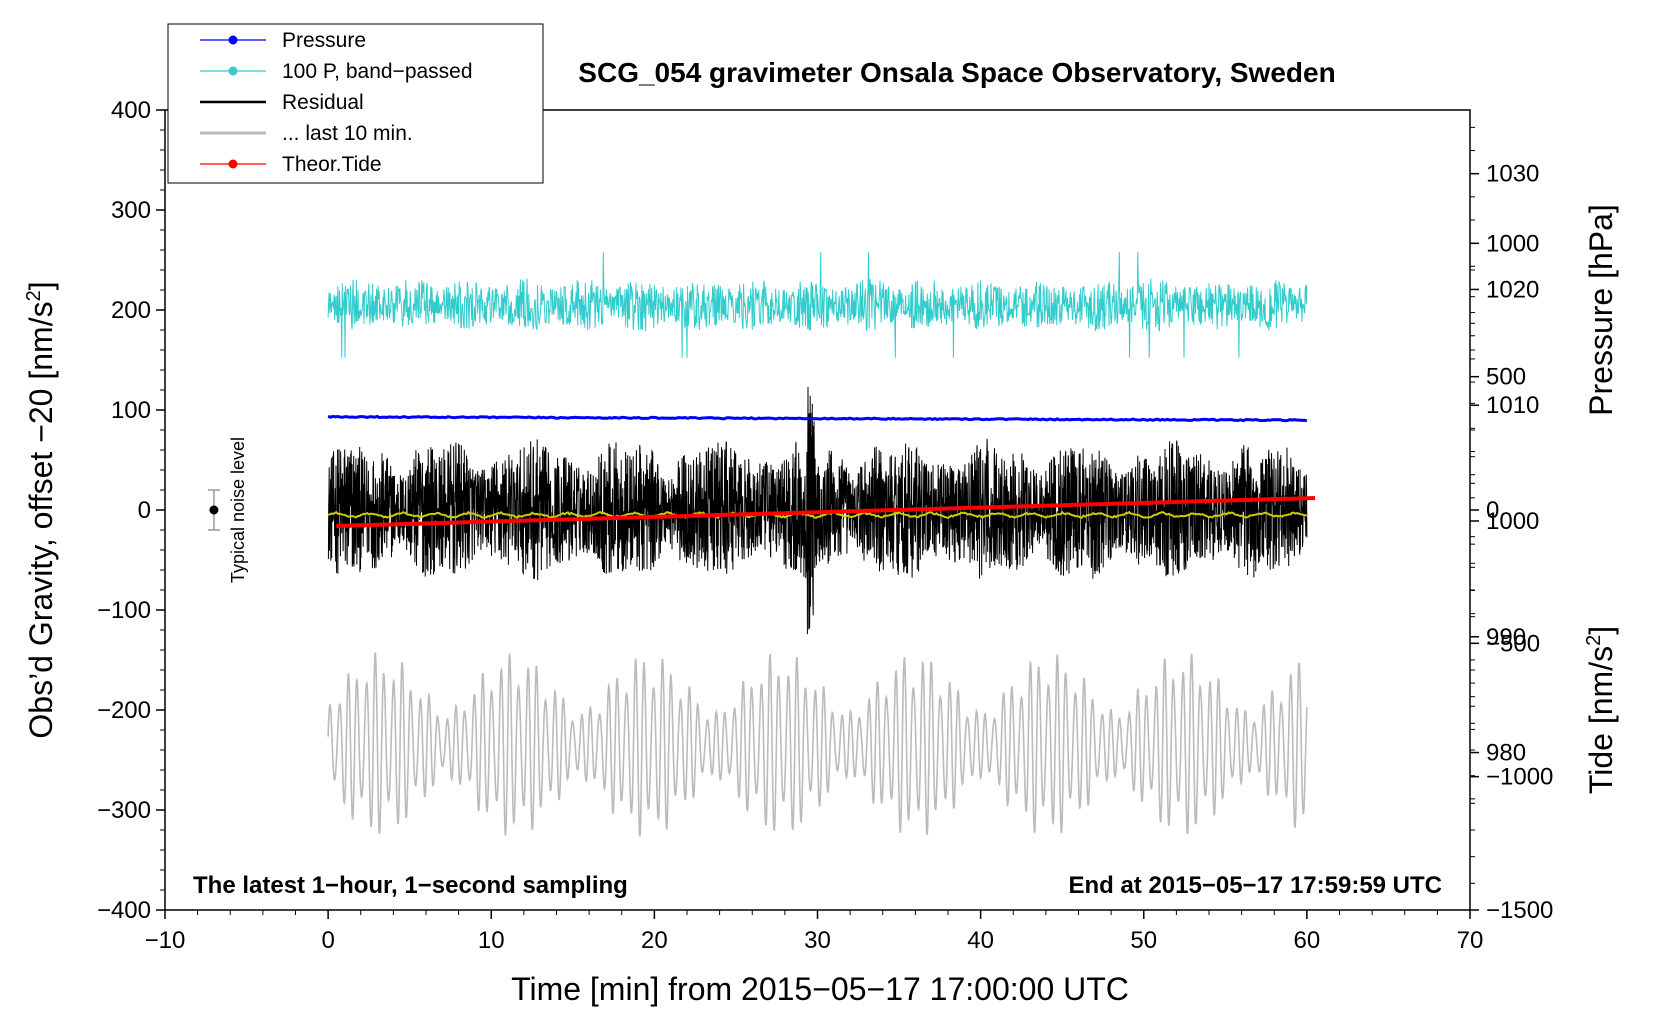 This screenshot has width=1660, height=1020. What do you see at coordinates (323, 102) in the screenshot?
I see `legend-label: Residual` at bounding box center [323, 102].